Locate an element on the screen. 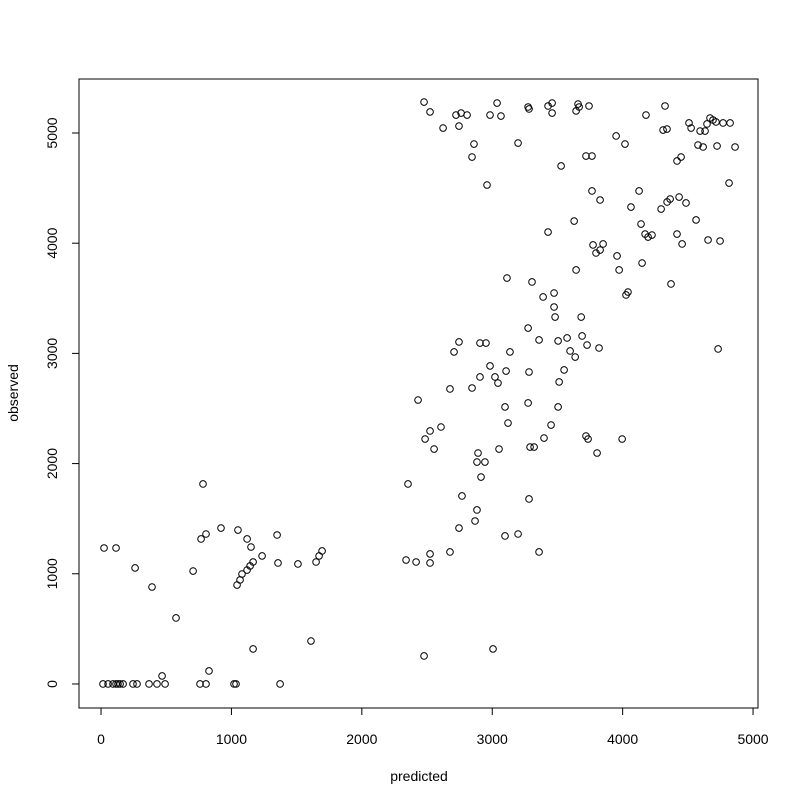  y-tick-label: 4000 is located at coordinates (52, 242).